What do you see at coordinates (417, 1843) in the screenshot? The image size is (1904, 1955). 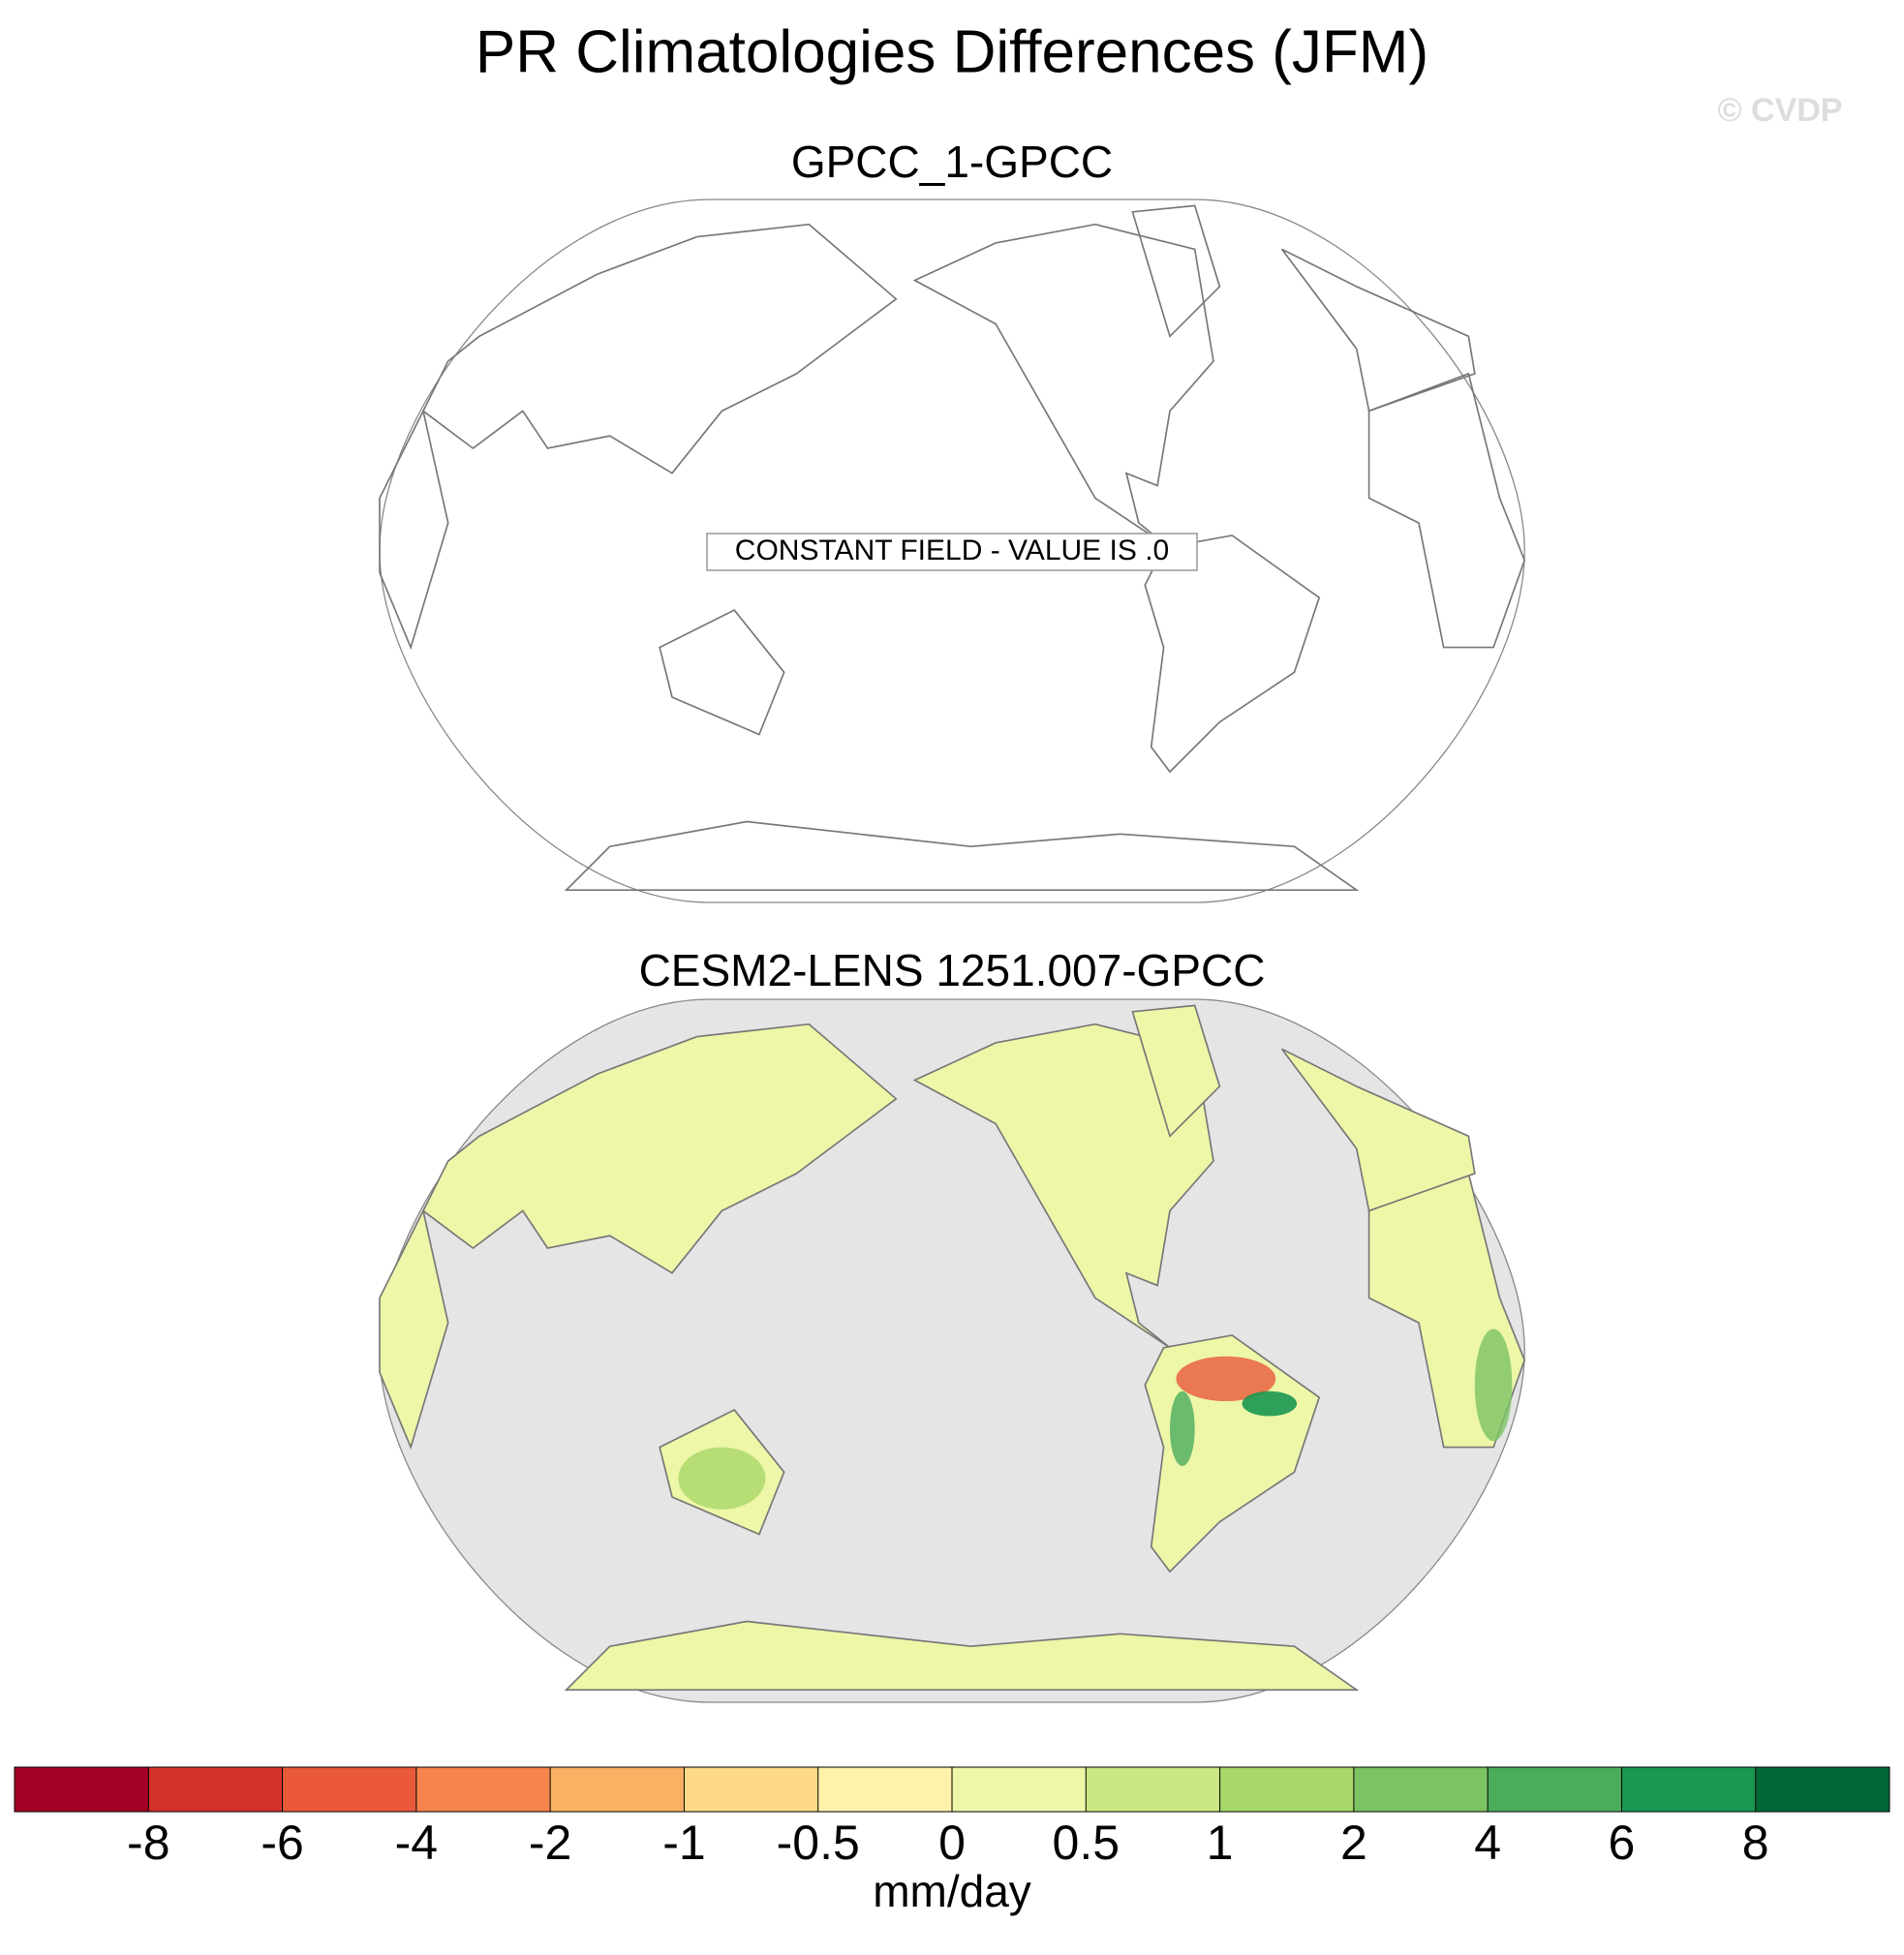 I see `colorbar-tick-label: -4` at bounding box center [417, 1843].